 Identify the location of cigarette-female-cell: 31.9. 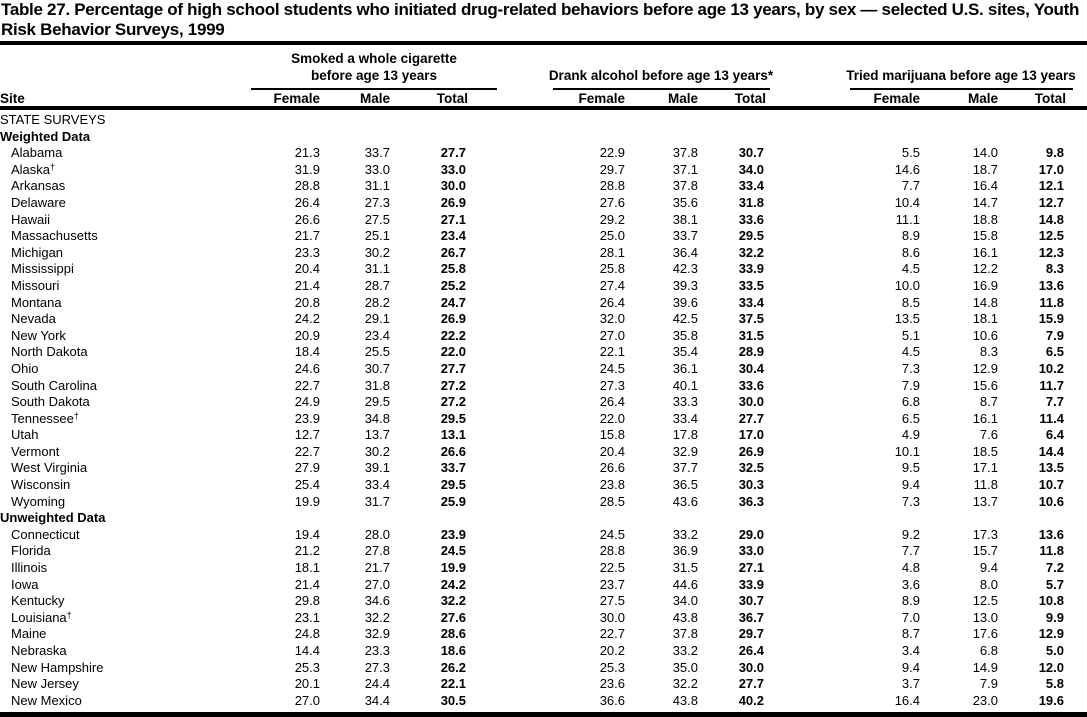
(307, 169).